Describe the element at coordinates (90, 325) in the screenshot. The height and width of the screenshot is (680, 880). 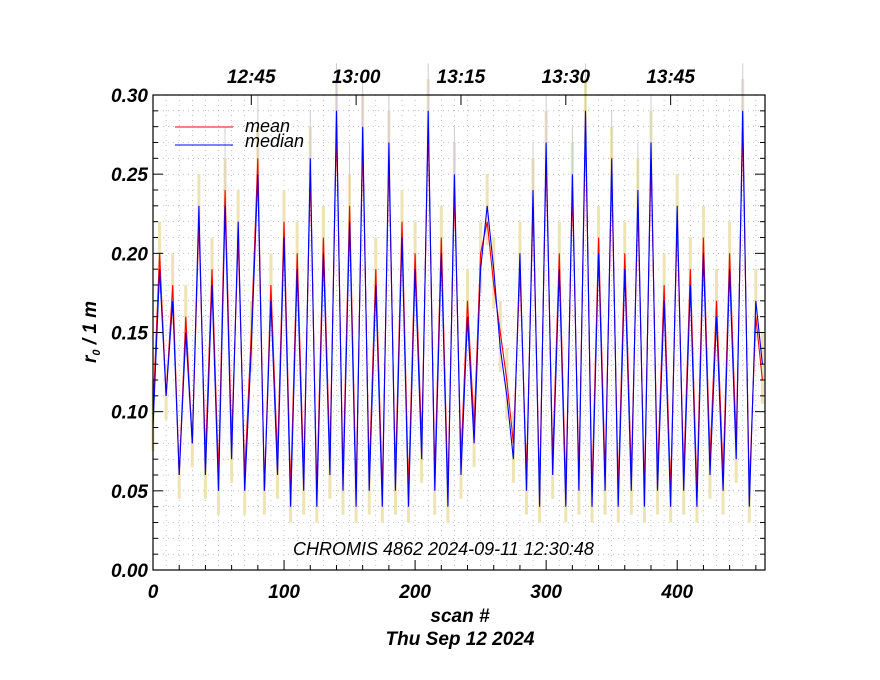
I see `y-axis-title-rest: / 1 m` at that location.